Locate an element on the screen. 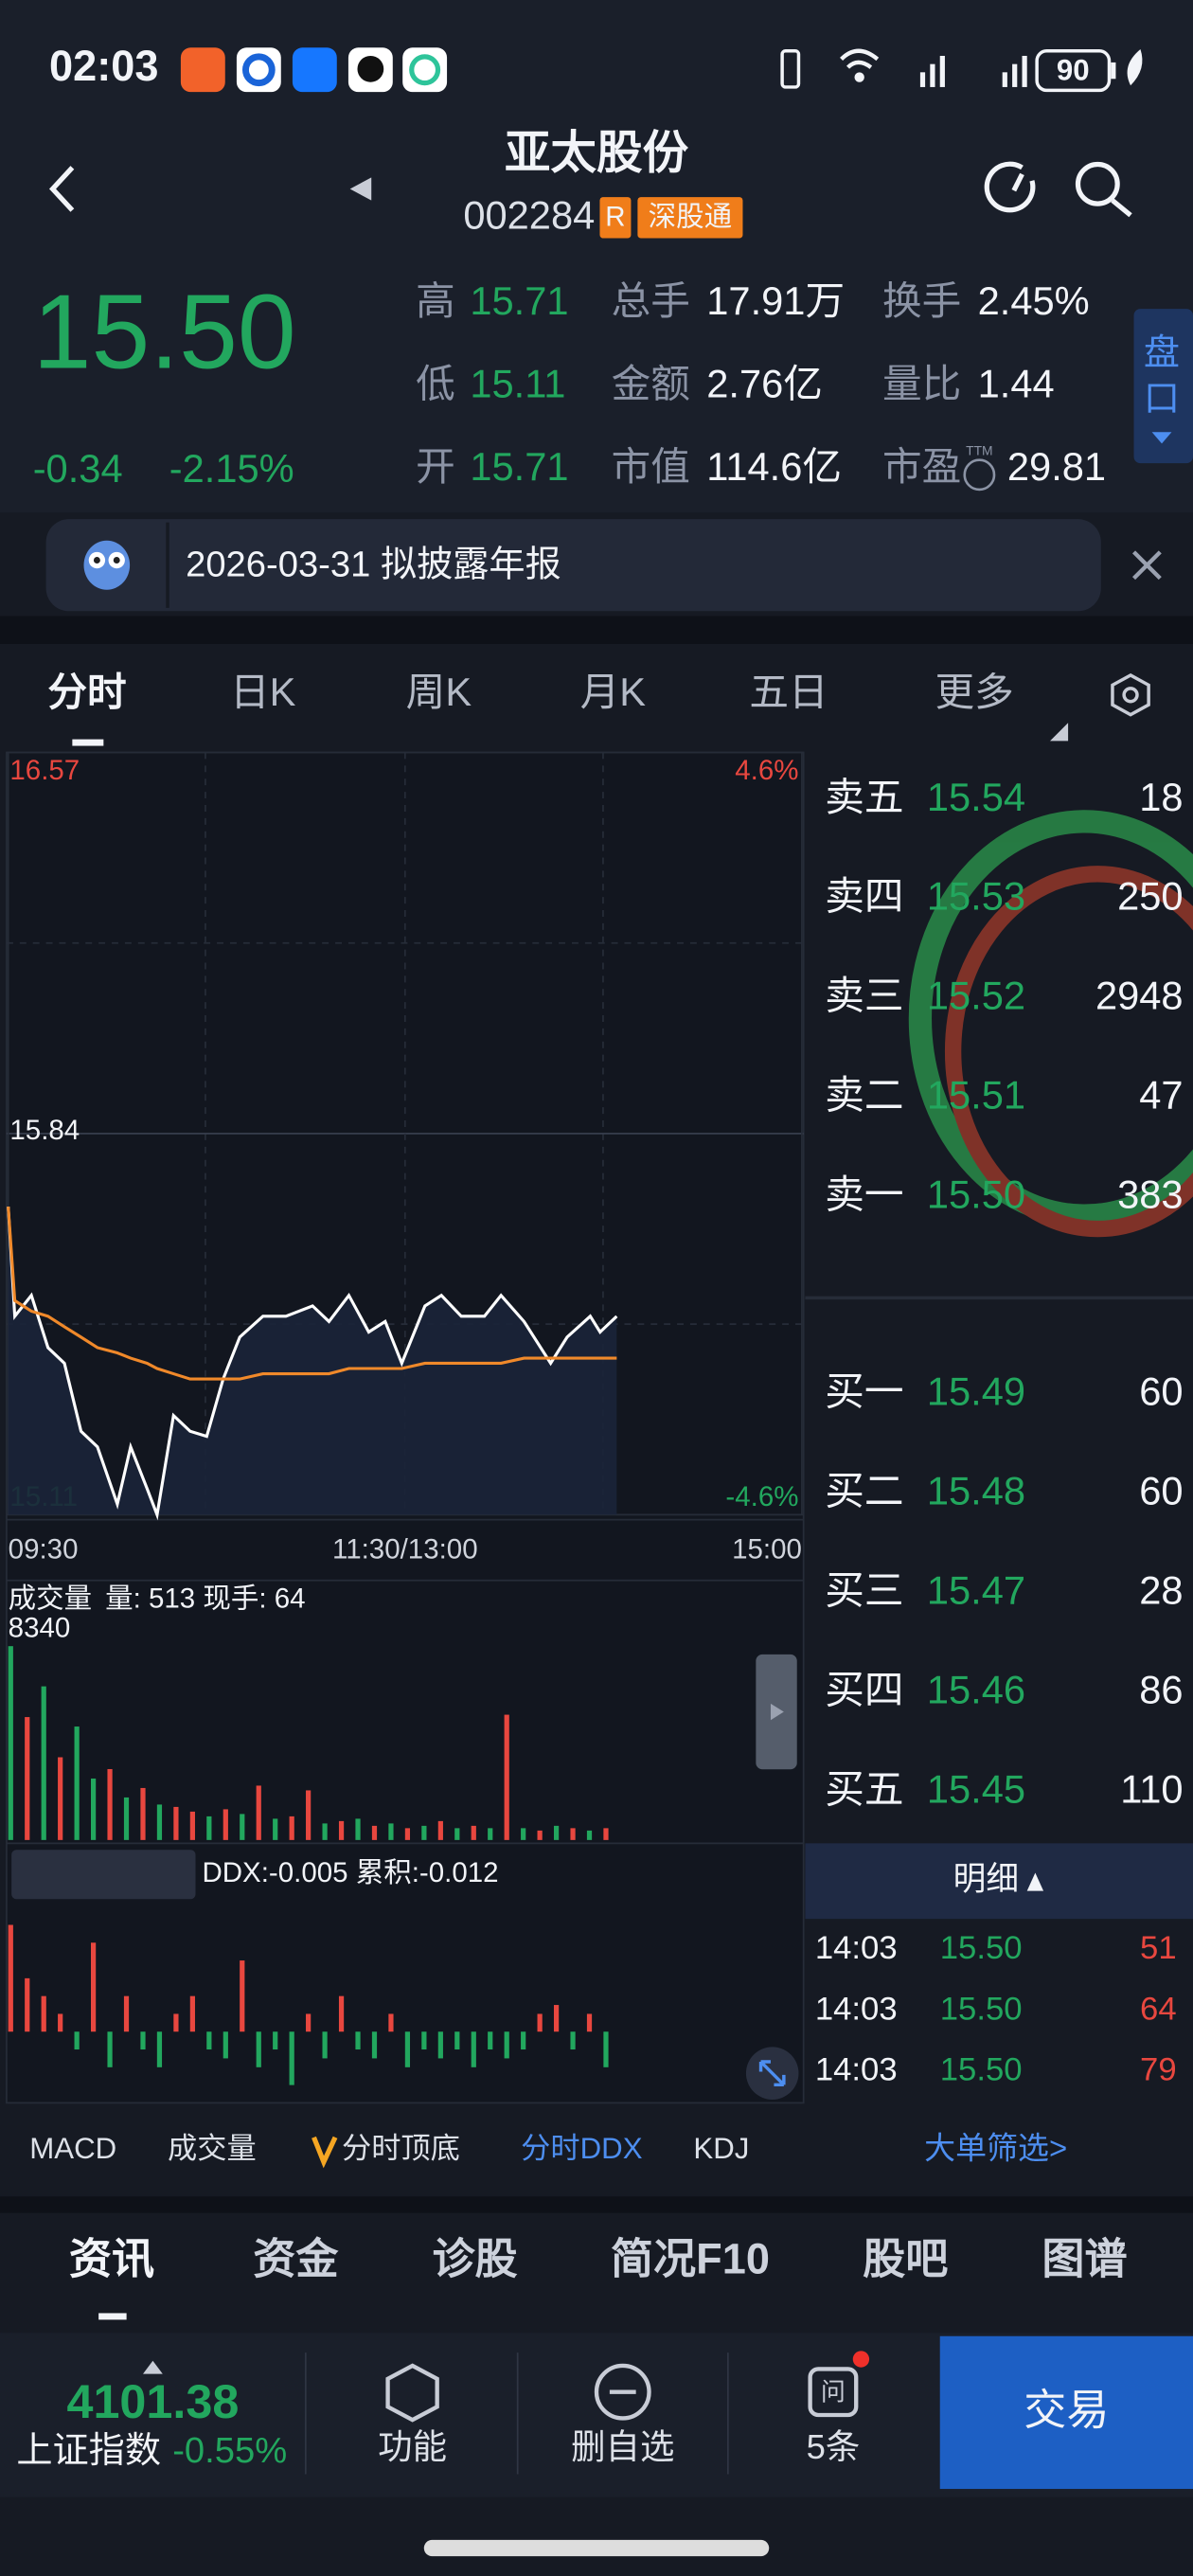 The width and height of the screenshot is (1193, 2576). chart-tab: 更多 is located at coordinates (974, 692).